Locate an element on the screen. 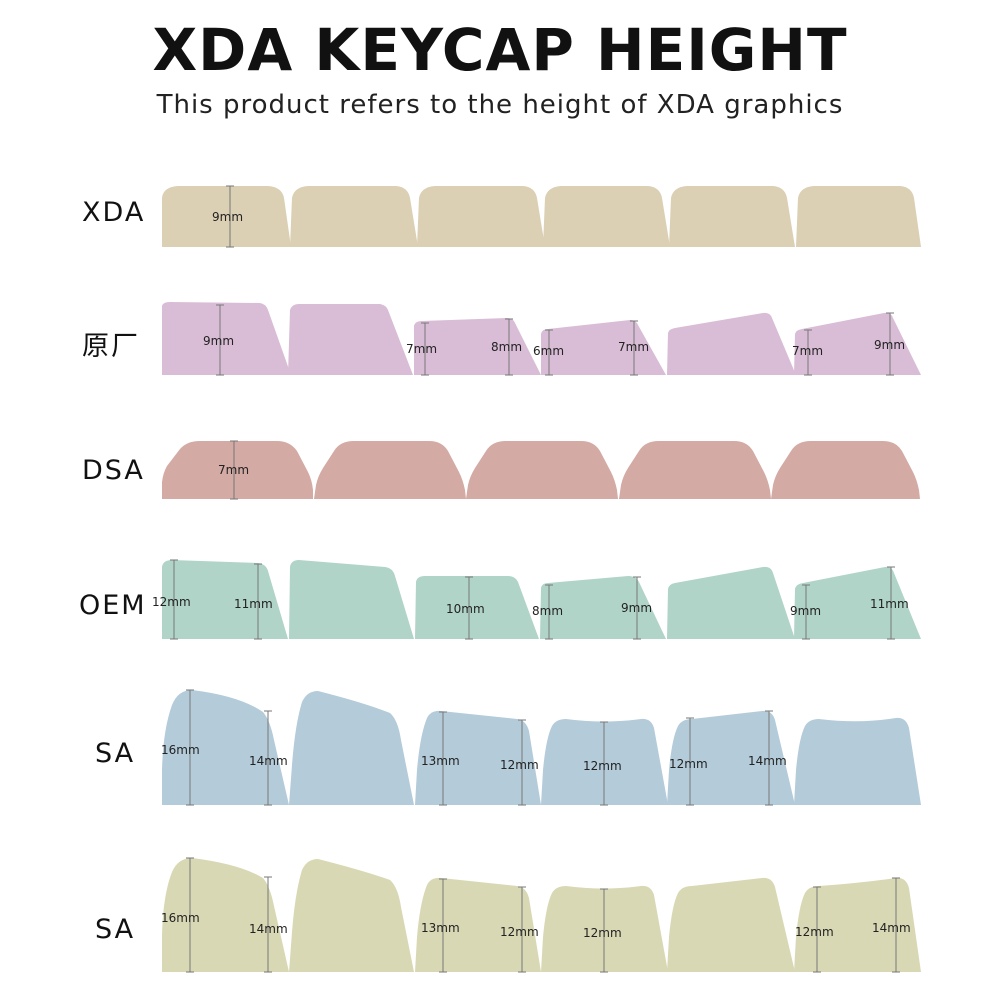 This screenshot has height=1000, width=1000. height-label: 10mm is located at coordinates (465, 609).